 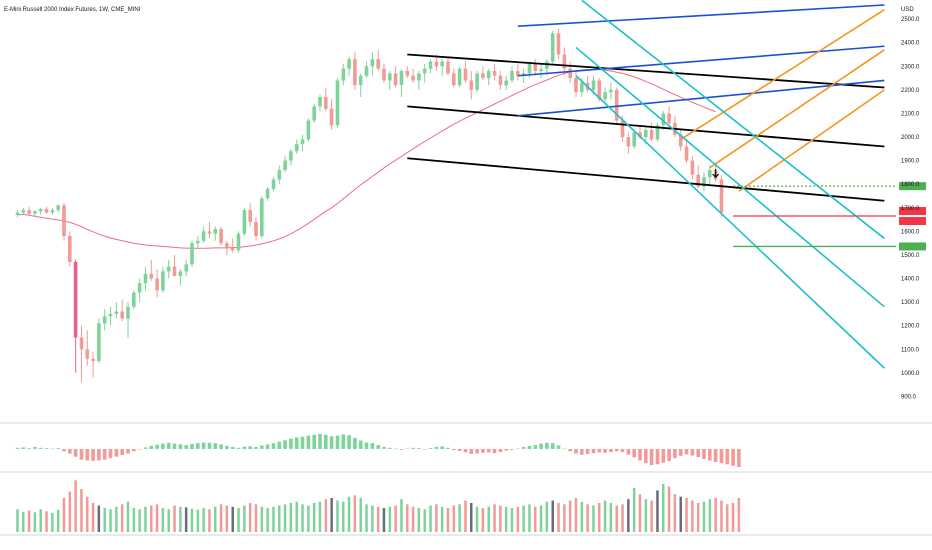 I want to click on price-tick-label: 1200.0, so click(x=910, y=327).